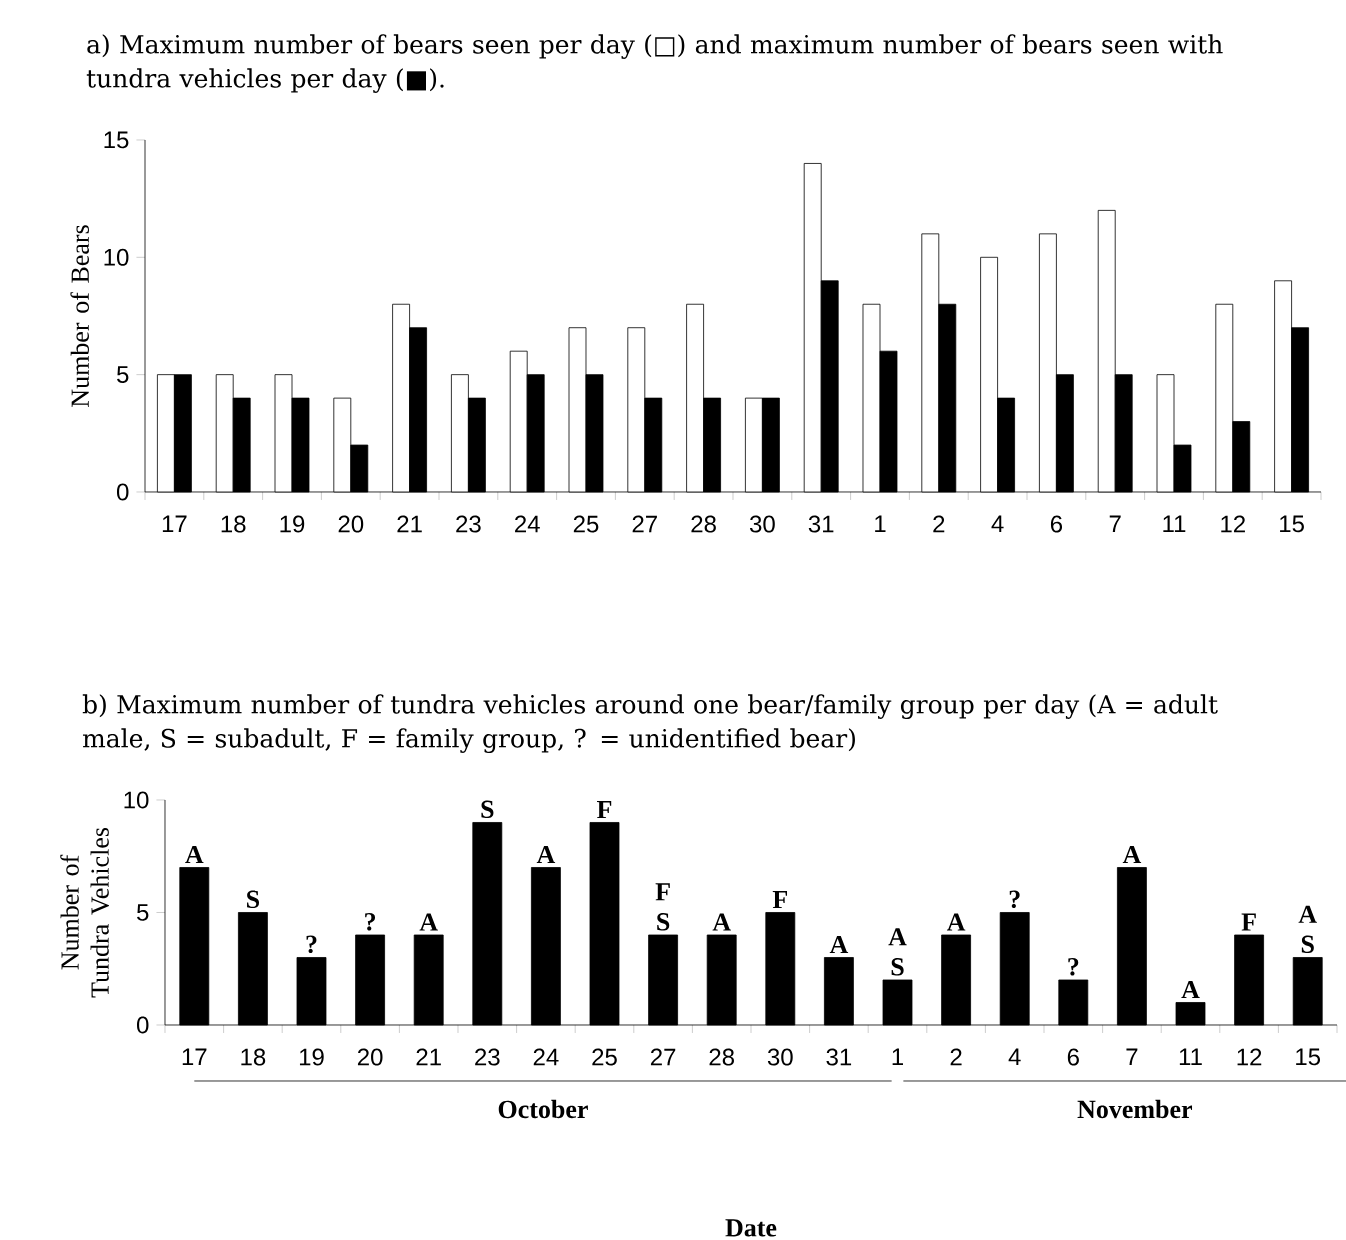 This screenshot has width=1346, height=1240. What do you see at coordinates (1135, 1109) in the screenshot?
I see `text: November` at bounding box center [1135, 1109].